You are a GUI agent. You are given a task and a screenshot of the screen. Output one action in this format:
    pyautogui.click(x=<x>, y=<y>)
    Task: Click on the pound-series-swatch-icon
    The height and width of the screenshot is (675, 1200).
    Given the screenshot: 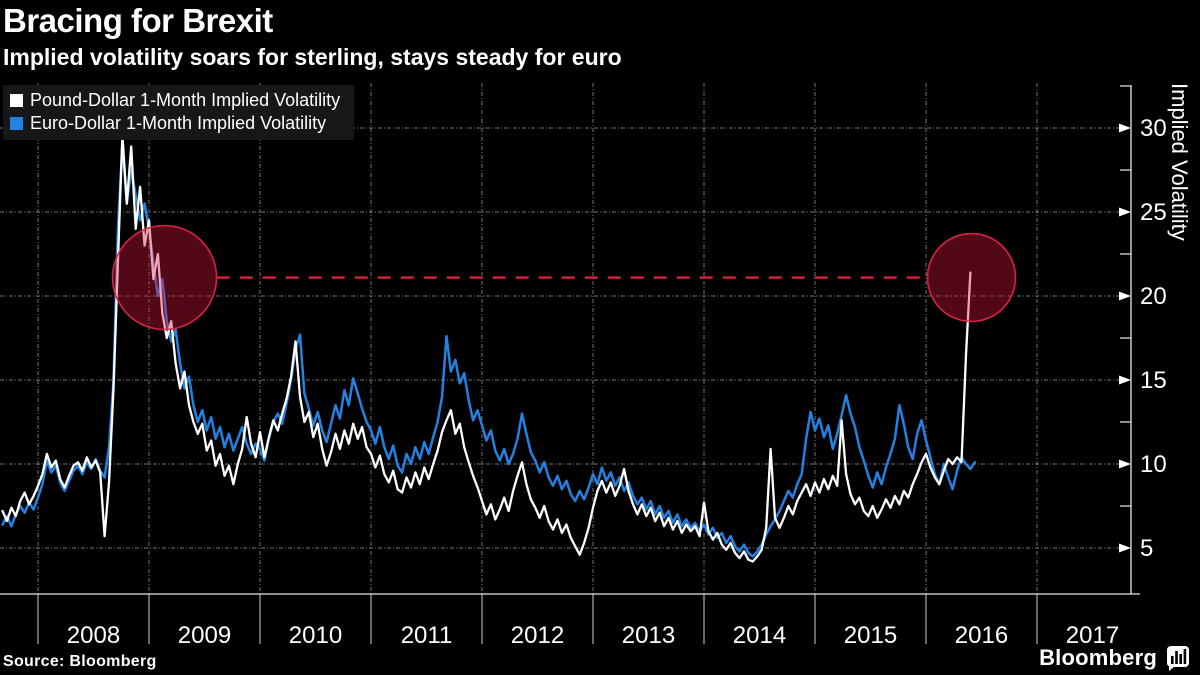 What is the action you would take?
    pyautogui.click(x=16, y=100)
    